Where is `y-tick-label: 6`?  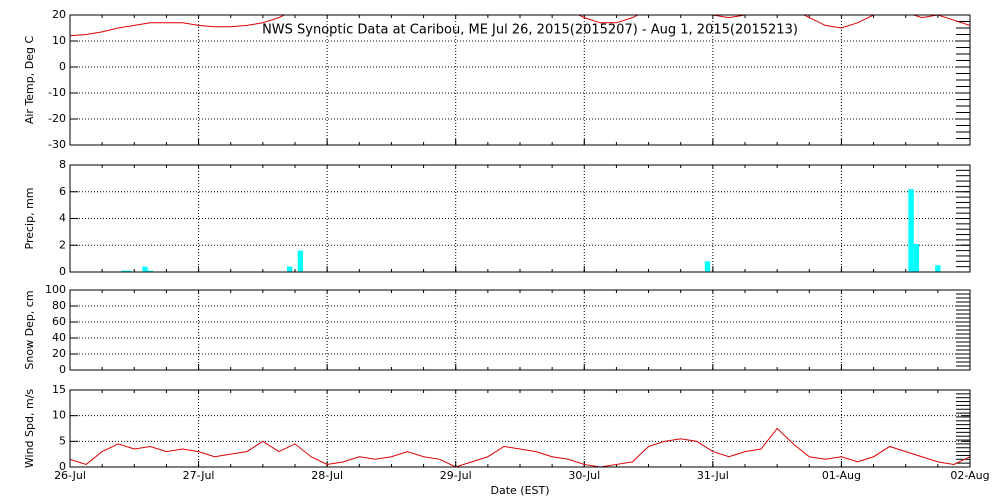
y-tick-label: 6 is located at coordinates (62, 191).